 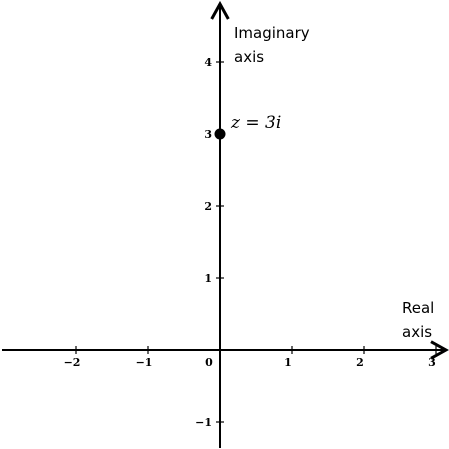 What do you see at coordinates (208, 62) in the screenshot?
I see `y-tick-label: 4` at bounding box center [208, 62].